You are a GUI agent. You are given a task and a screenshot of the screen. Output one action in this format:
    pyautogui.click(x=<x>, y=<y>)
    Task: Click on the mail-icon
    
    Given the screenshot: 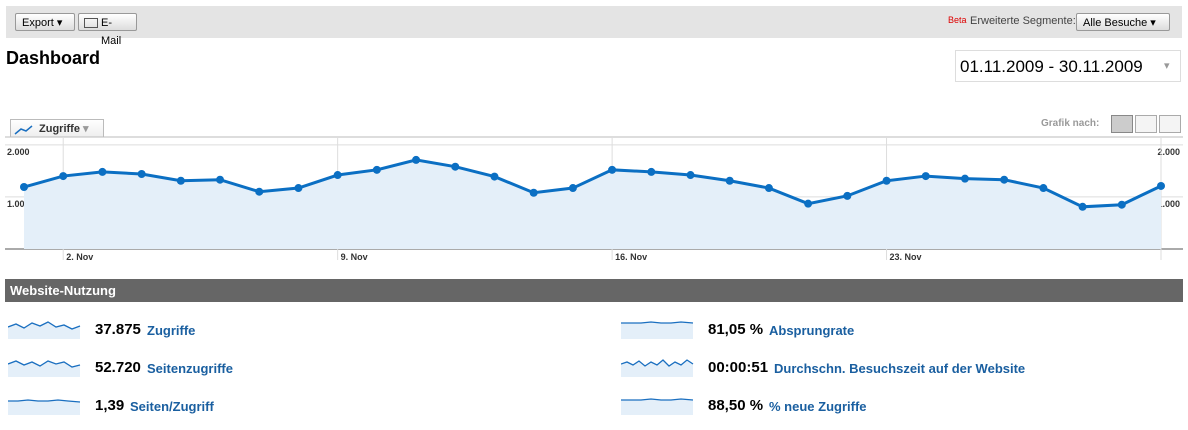 What is the action you would take?
    pyautogui.click(x=91, y=23)
    